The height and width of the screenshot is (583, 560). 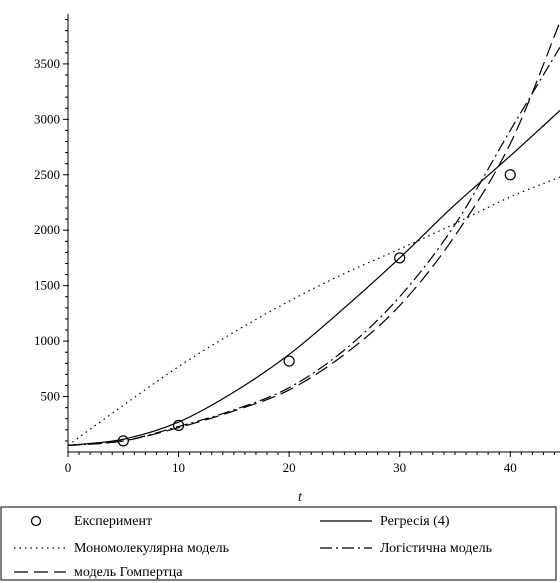 What do you see at coordinates (47, 174) in the screenshot?
I see `y-tick-label: 2500` at bounding box center [47, 174].